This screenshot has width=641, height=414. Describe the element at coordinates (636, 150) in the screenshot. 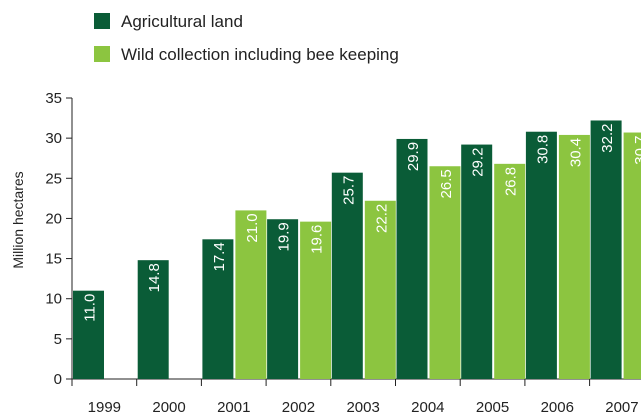

I see `data-label: 30.7` at that location.